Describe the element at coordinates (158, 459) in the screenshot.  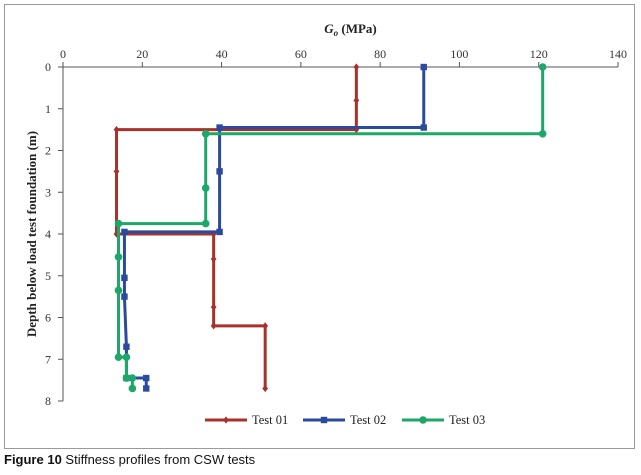
I see `caption-text: Stiffness profiles from CSW tests` at that location.